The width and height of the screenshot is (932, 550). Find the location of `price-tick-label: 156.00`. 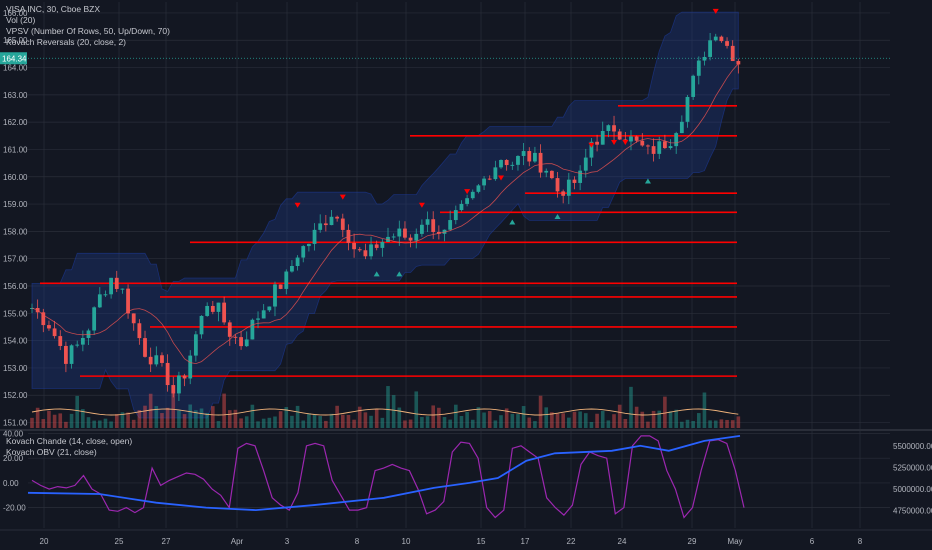

price-tick-label: 156.00 is located at coordinates (15, 286).